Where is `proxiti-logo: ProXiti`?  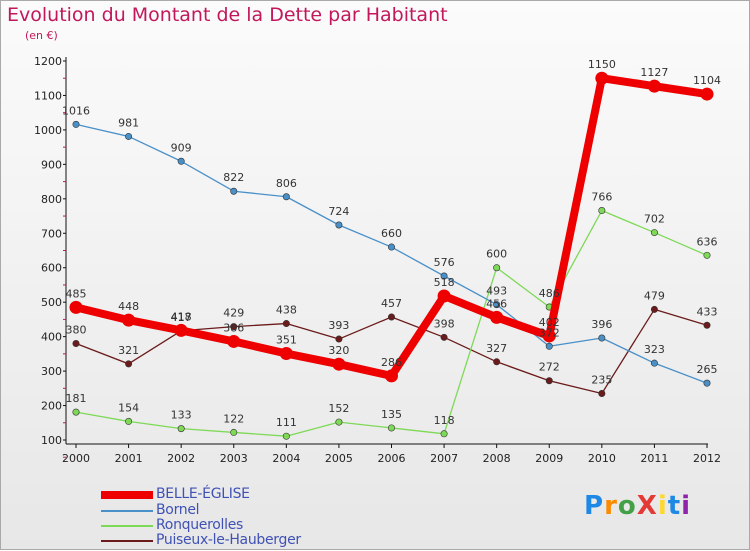 proxiti-logo: ProXiti is located at coordinates (637, 506).